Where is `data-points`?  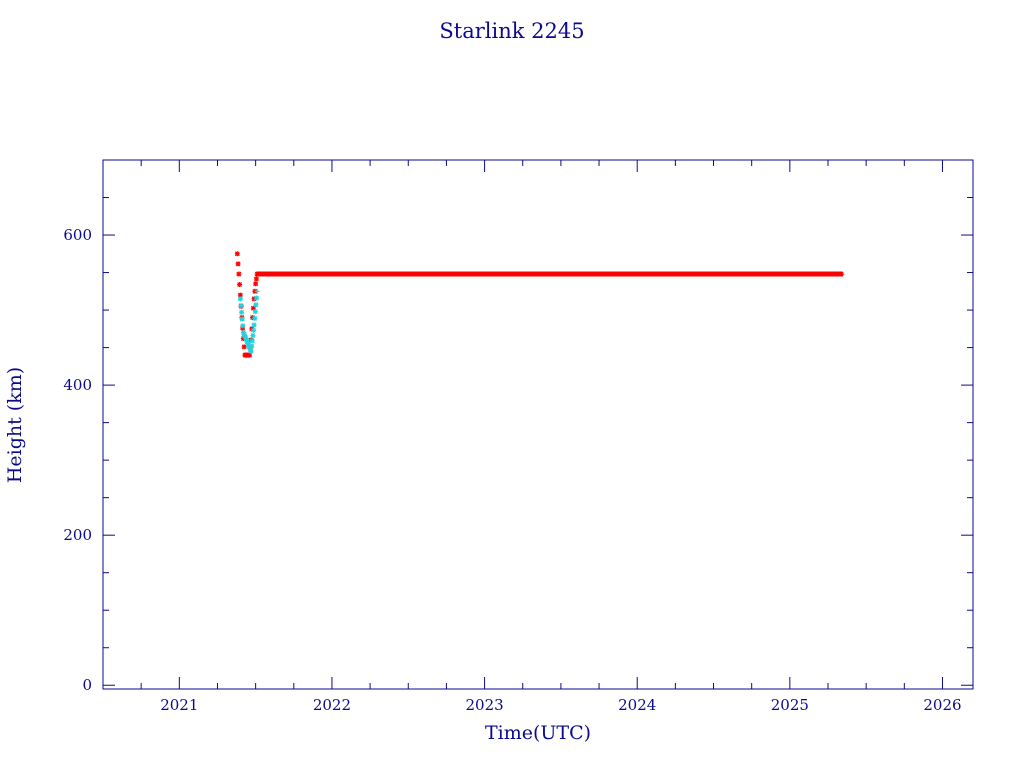 data-points is located at coordinates (539, 304).